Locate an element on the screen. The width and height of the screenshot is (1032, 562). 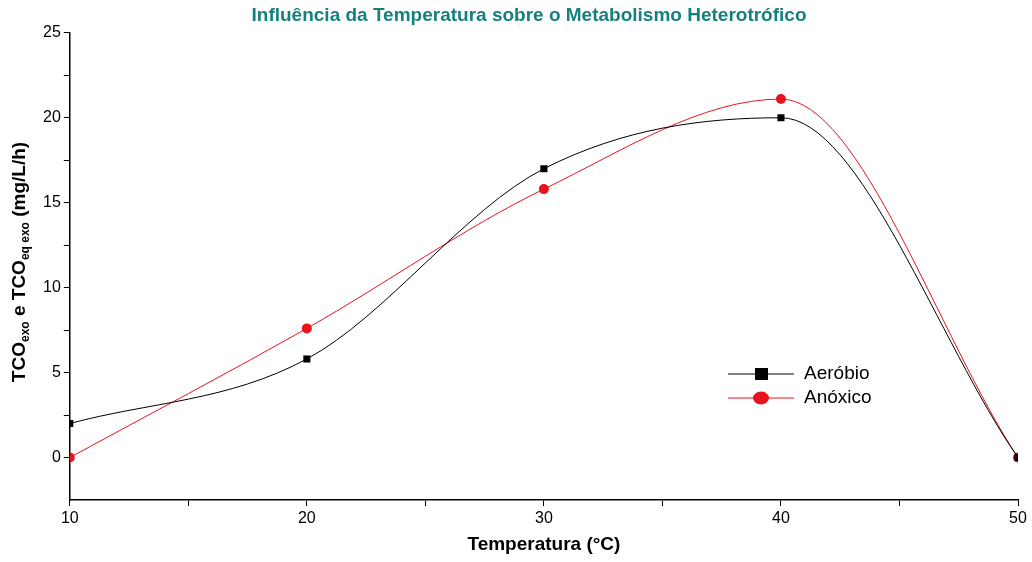
x-tick-label: 50 is located at coordinates (1018, 518).